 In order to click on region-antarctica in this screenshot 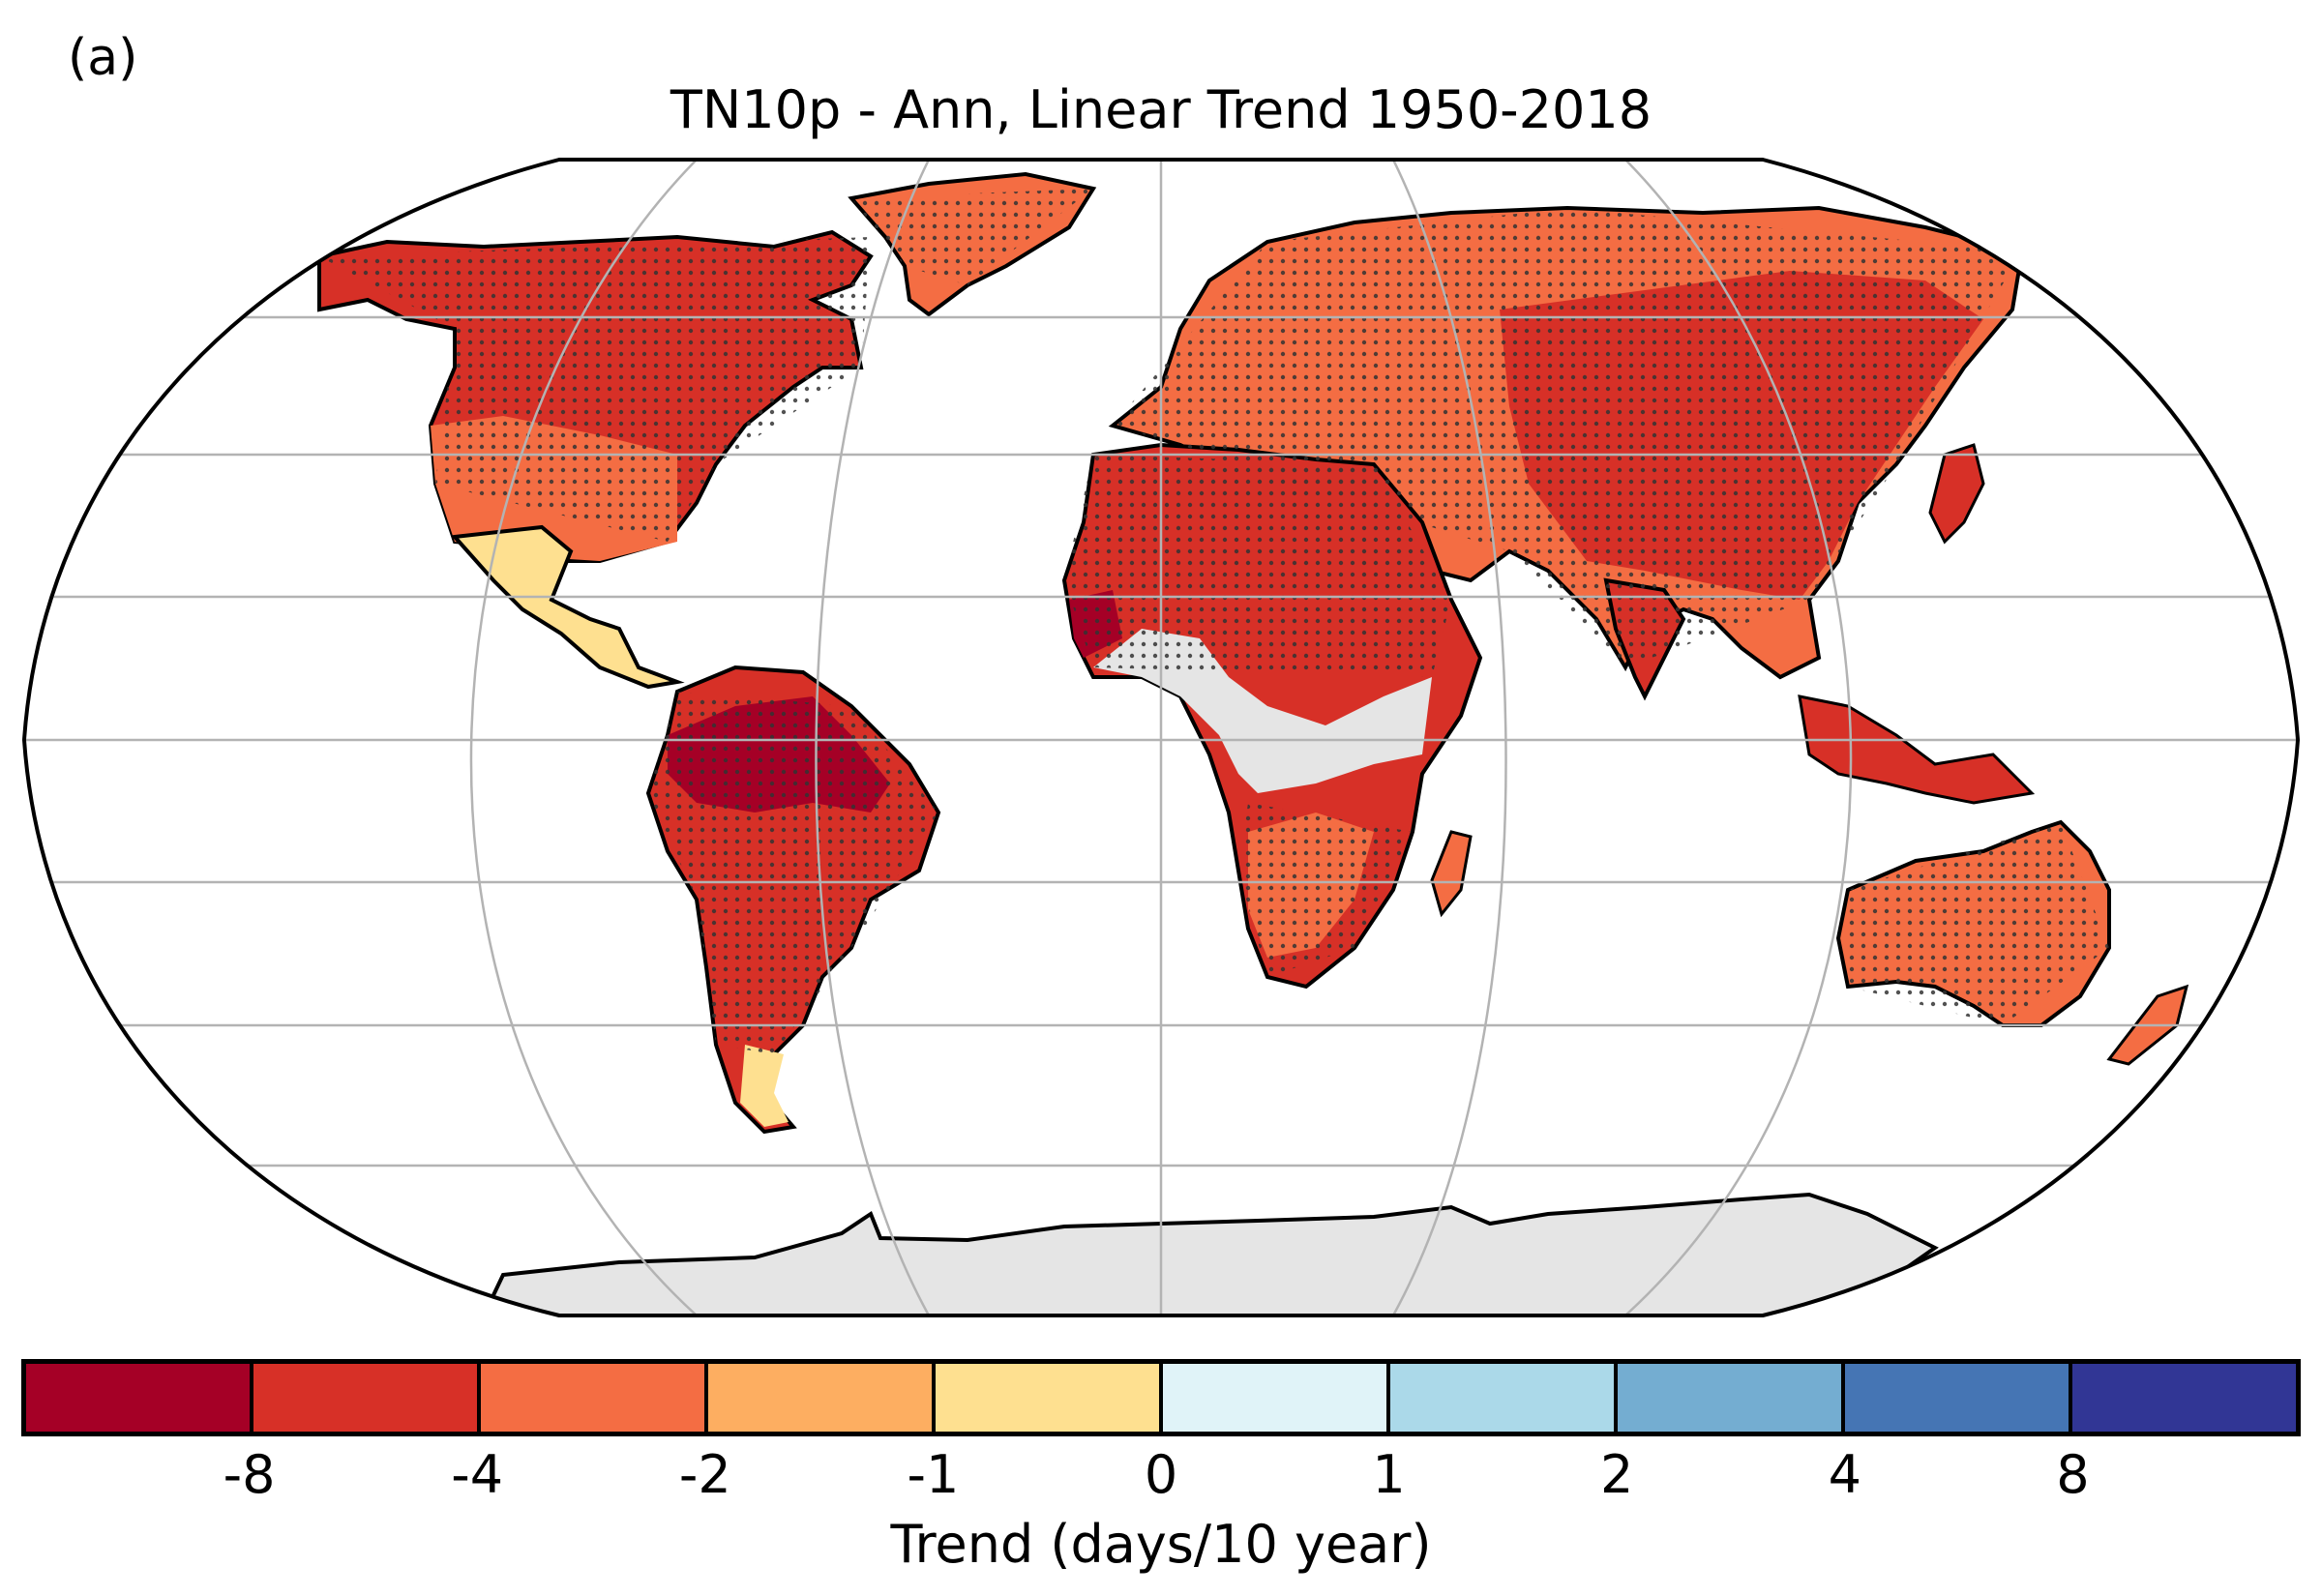, I will do `click(1209, 1253)`.